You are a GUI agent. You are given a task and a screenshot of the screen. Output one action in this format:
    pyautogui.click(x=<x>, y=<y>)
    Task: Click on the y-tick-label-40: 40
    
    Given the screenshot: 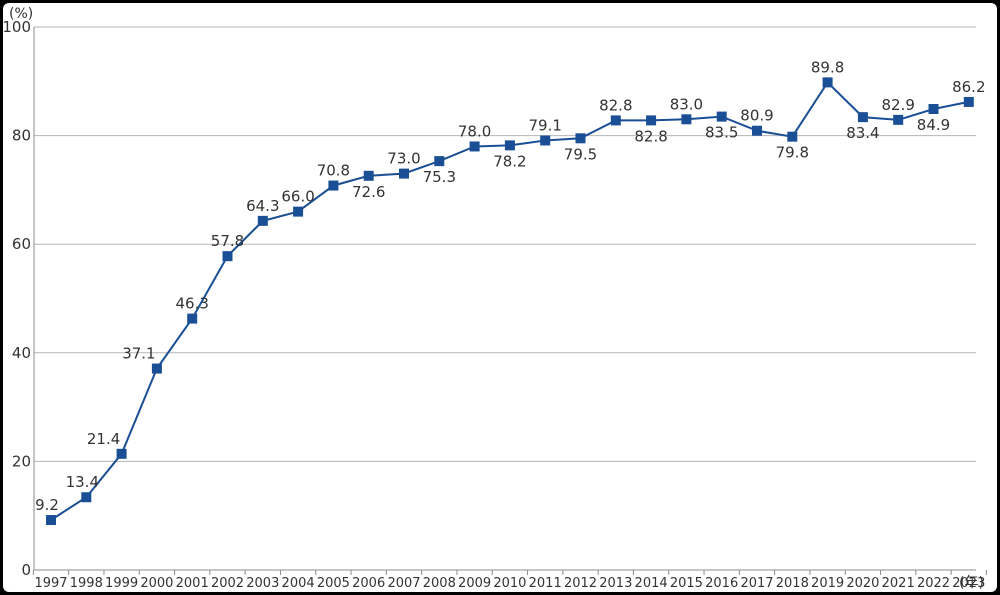 What is the action you would take?
    pyautogui.click(x=21, y=353)
    